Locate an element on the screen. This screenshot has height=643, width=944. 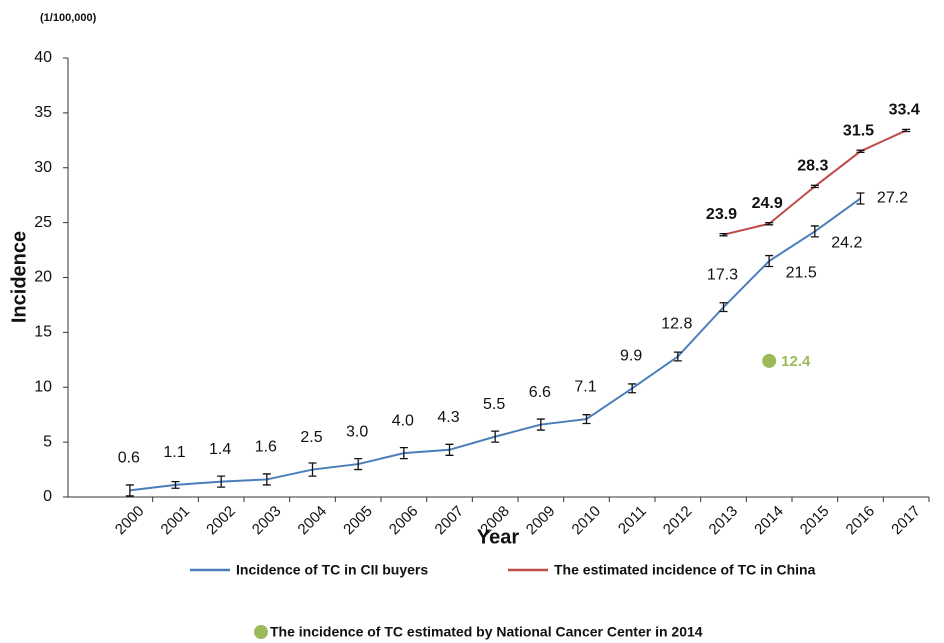
y-tick-label: 10 is located at coordinates (43, 386).